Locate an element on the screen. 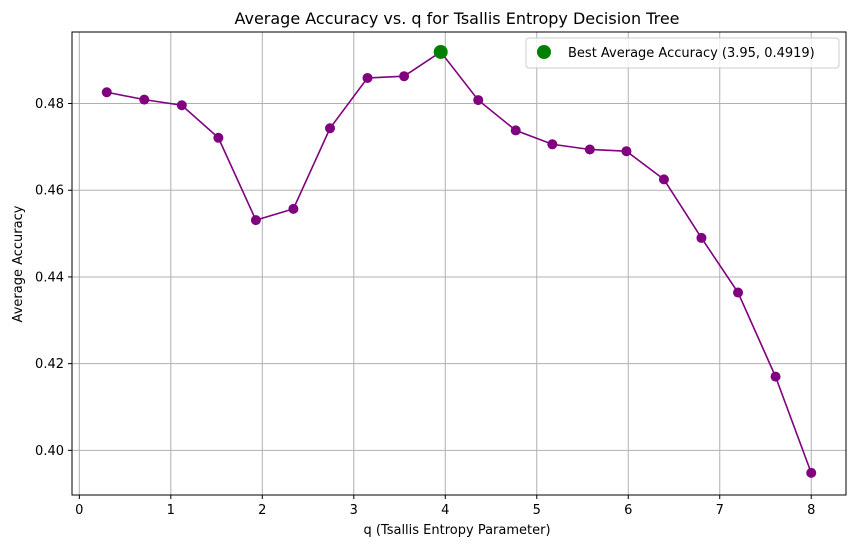 The width and height of the screenshot is (855, 552). legend: Best Average Accuracy (3.95, 0.4919) is located at coordinates (682, 53).